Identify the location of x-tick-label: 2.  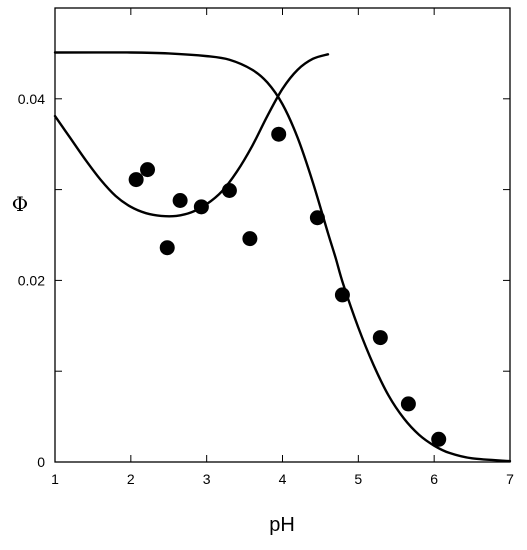
(131, 479).